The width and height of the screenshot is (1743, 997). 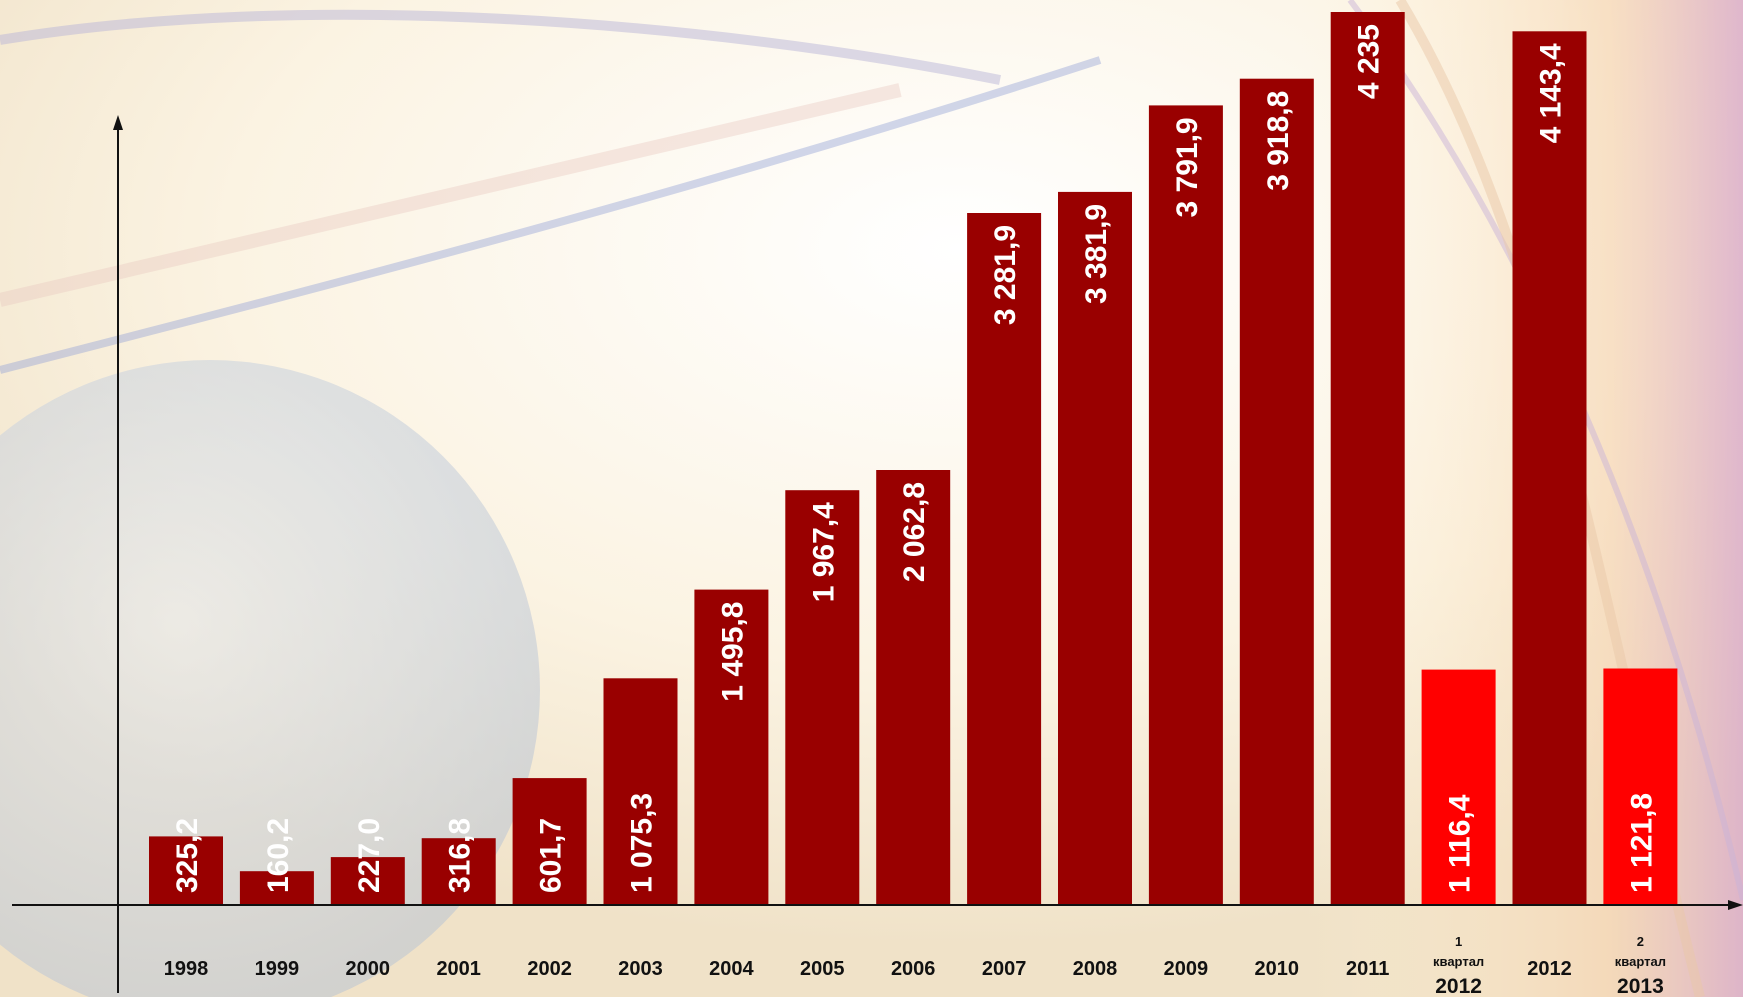 I want to click on data-label: 3 918,8, so click(x=1278, y=141).